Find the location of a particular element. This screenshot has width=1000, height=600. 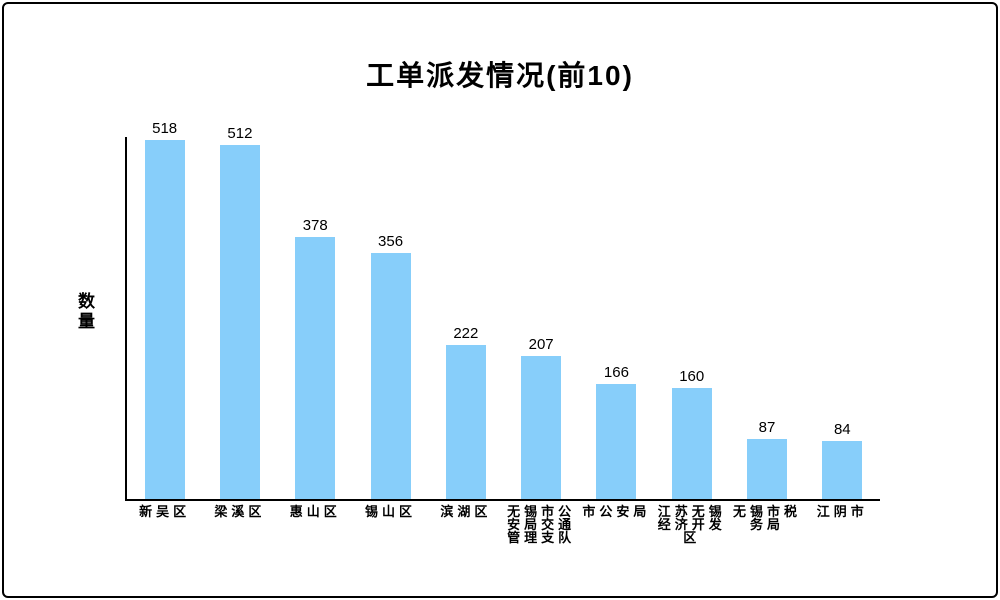

x-category-label-text: 梁溪区 is located at coordinates (240, 511).